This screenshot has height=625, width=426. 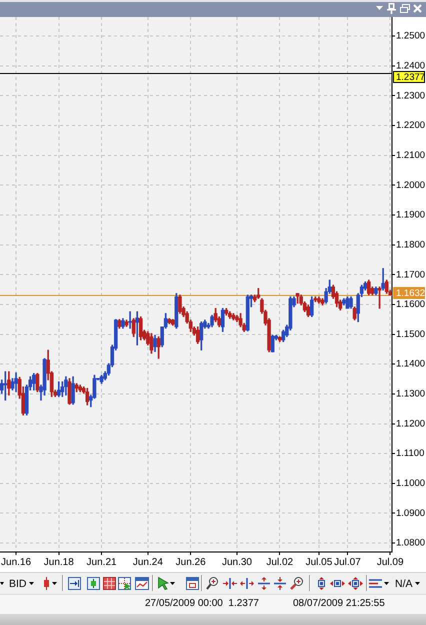 What do you see at coordinates (411, 78) in the screenshot?
I see `ref-line-label: 1.2377` at bounding box center [411, 78].